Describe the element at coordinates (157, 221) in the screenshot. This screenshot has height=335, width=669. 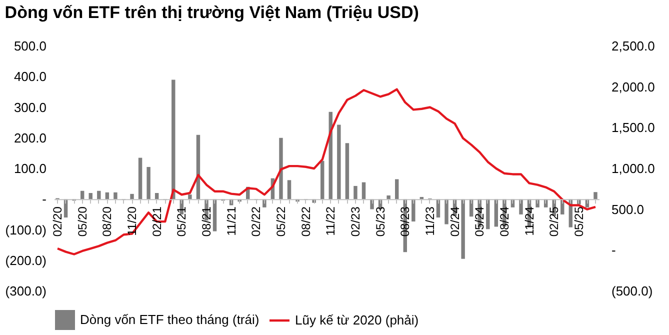
I see `x-tick-label: 02/21` at that location.